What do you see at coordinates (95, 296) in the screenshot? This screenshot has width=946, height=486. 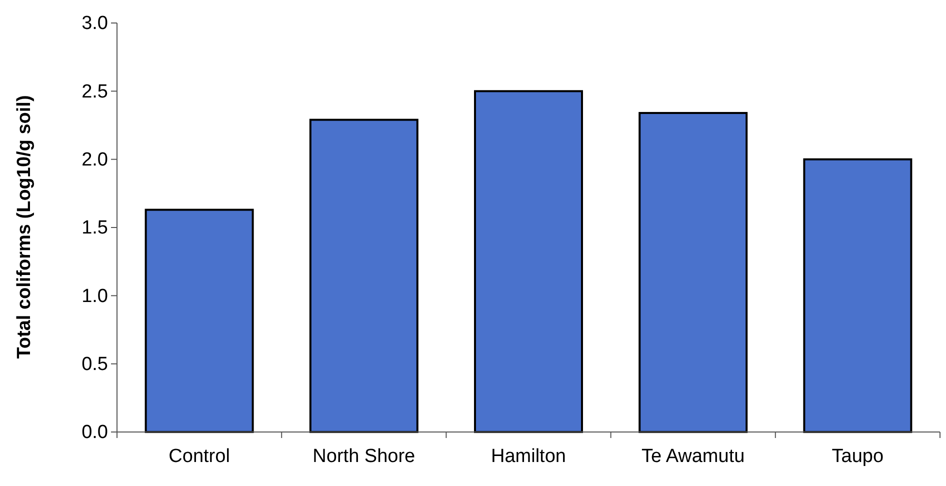 I see `y-tick-label: 1.0` at bounding box center [95, 296].